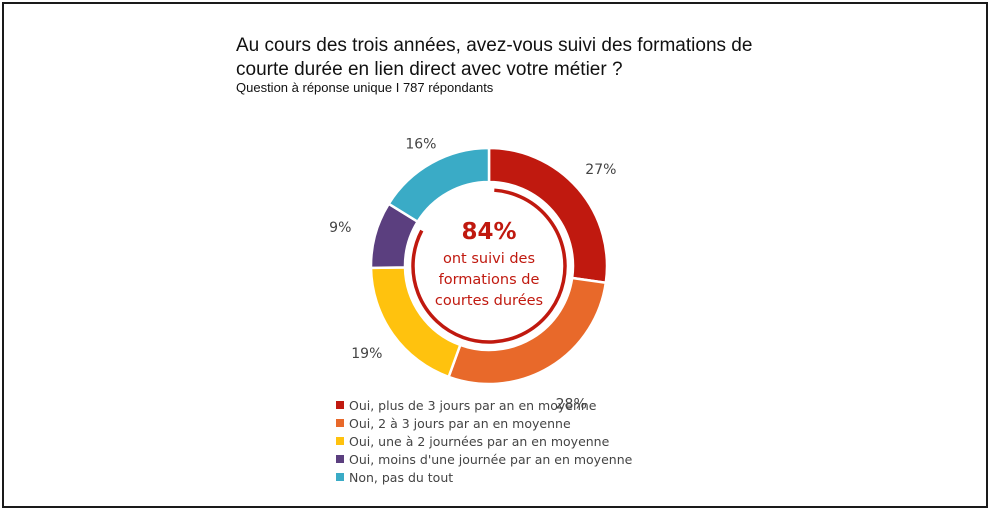  I want to click on legend-label: Oui, plus de 3 jours par an en moyenne, so click(473, 405).